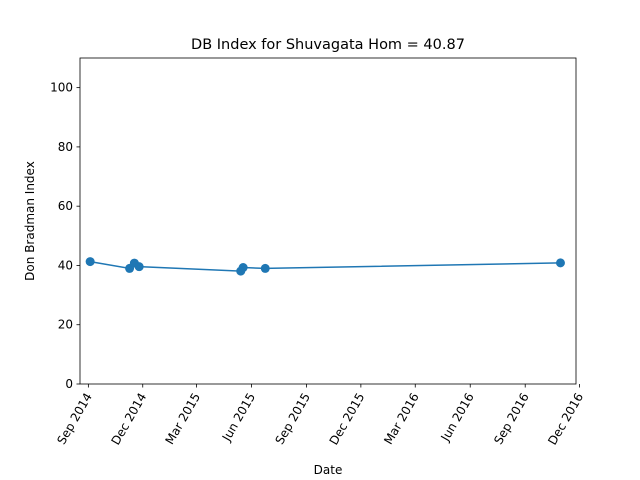  Describe the element at coordinates (347, 419) in the screenshot. I see `x-tick-label: Dec 2015` at that location.